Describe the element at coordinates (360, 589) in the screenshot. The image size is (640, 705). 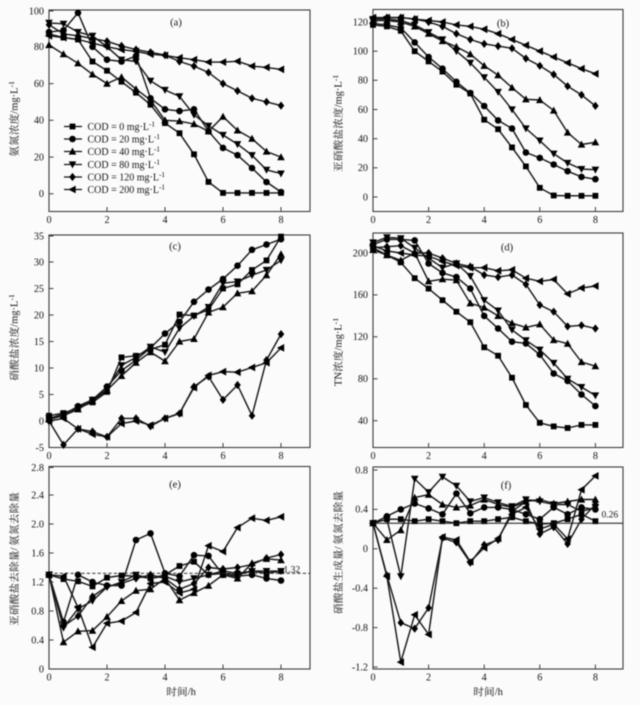
I see `svg-text: -0.4` at that location.